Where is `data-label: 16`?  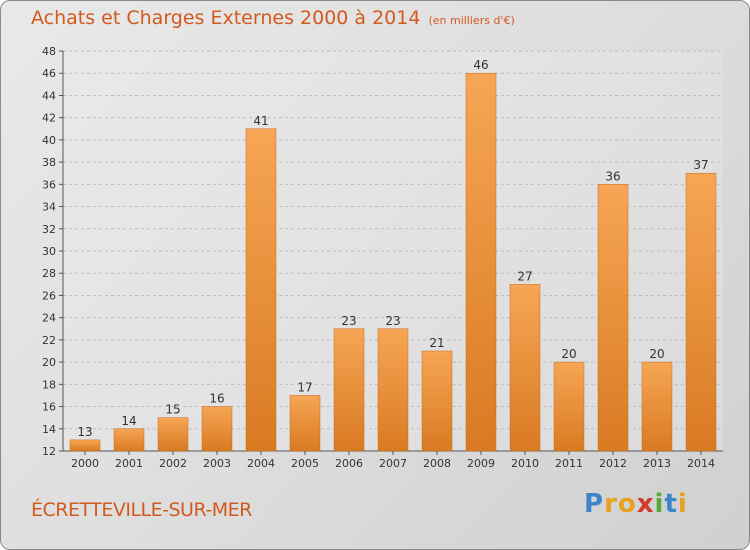 data-label: 16 is located at coordinates (216, 399).